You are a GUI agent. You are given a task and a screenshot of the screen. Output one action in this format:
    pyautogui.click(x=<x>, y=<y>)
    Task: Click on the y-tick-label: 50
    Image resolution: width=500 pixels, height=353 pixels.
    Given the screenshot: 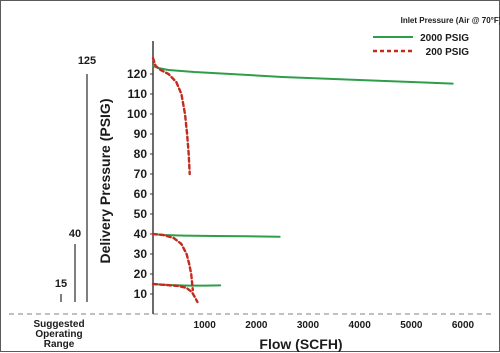 What is the action you would take?
    pyautogui.click(x=141, y=214)
    